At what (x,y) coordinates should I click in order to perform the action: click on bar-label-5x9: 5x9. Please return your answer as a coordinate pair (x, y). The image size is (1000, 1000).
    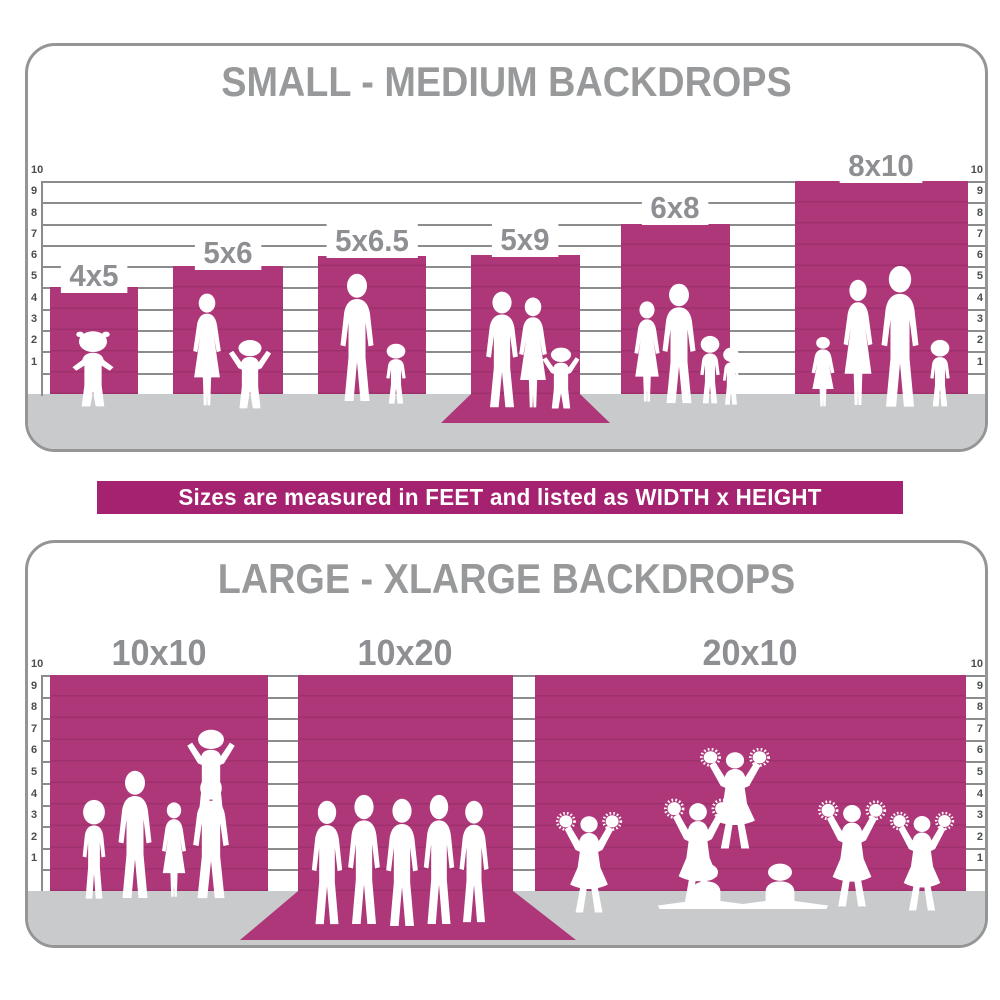
    Looking at the image, I should click on (525, 240).